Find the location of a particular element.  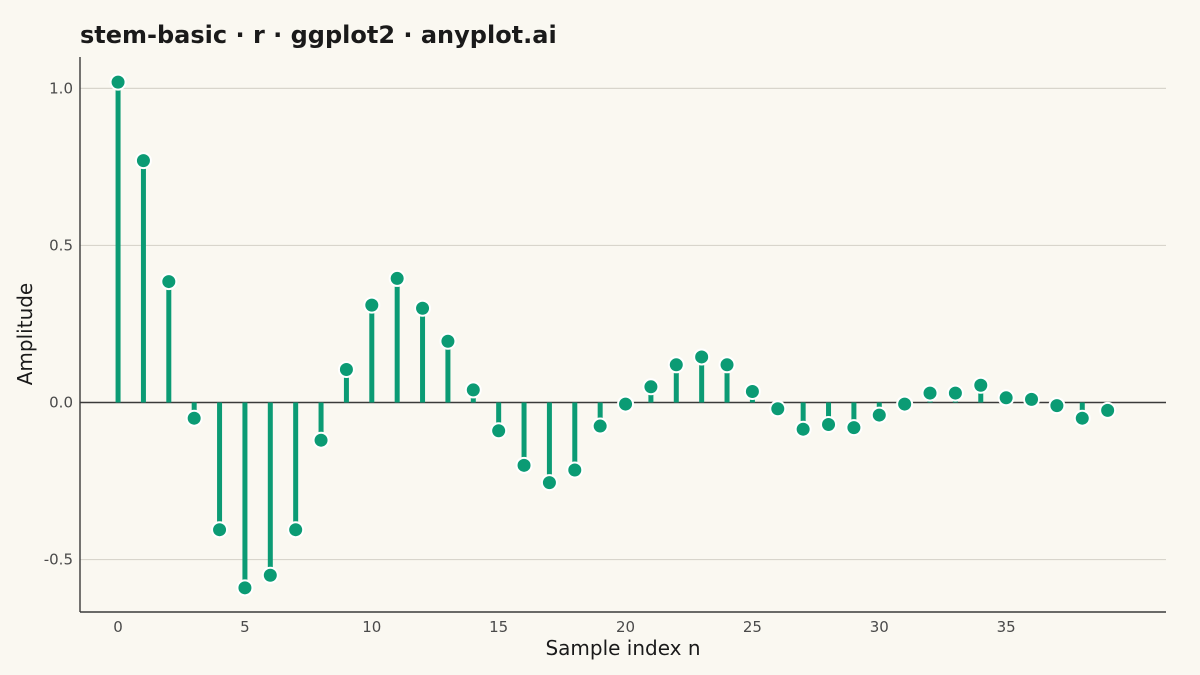

y-tick-label: 0.5 is located at coordinates (61, 245).